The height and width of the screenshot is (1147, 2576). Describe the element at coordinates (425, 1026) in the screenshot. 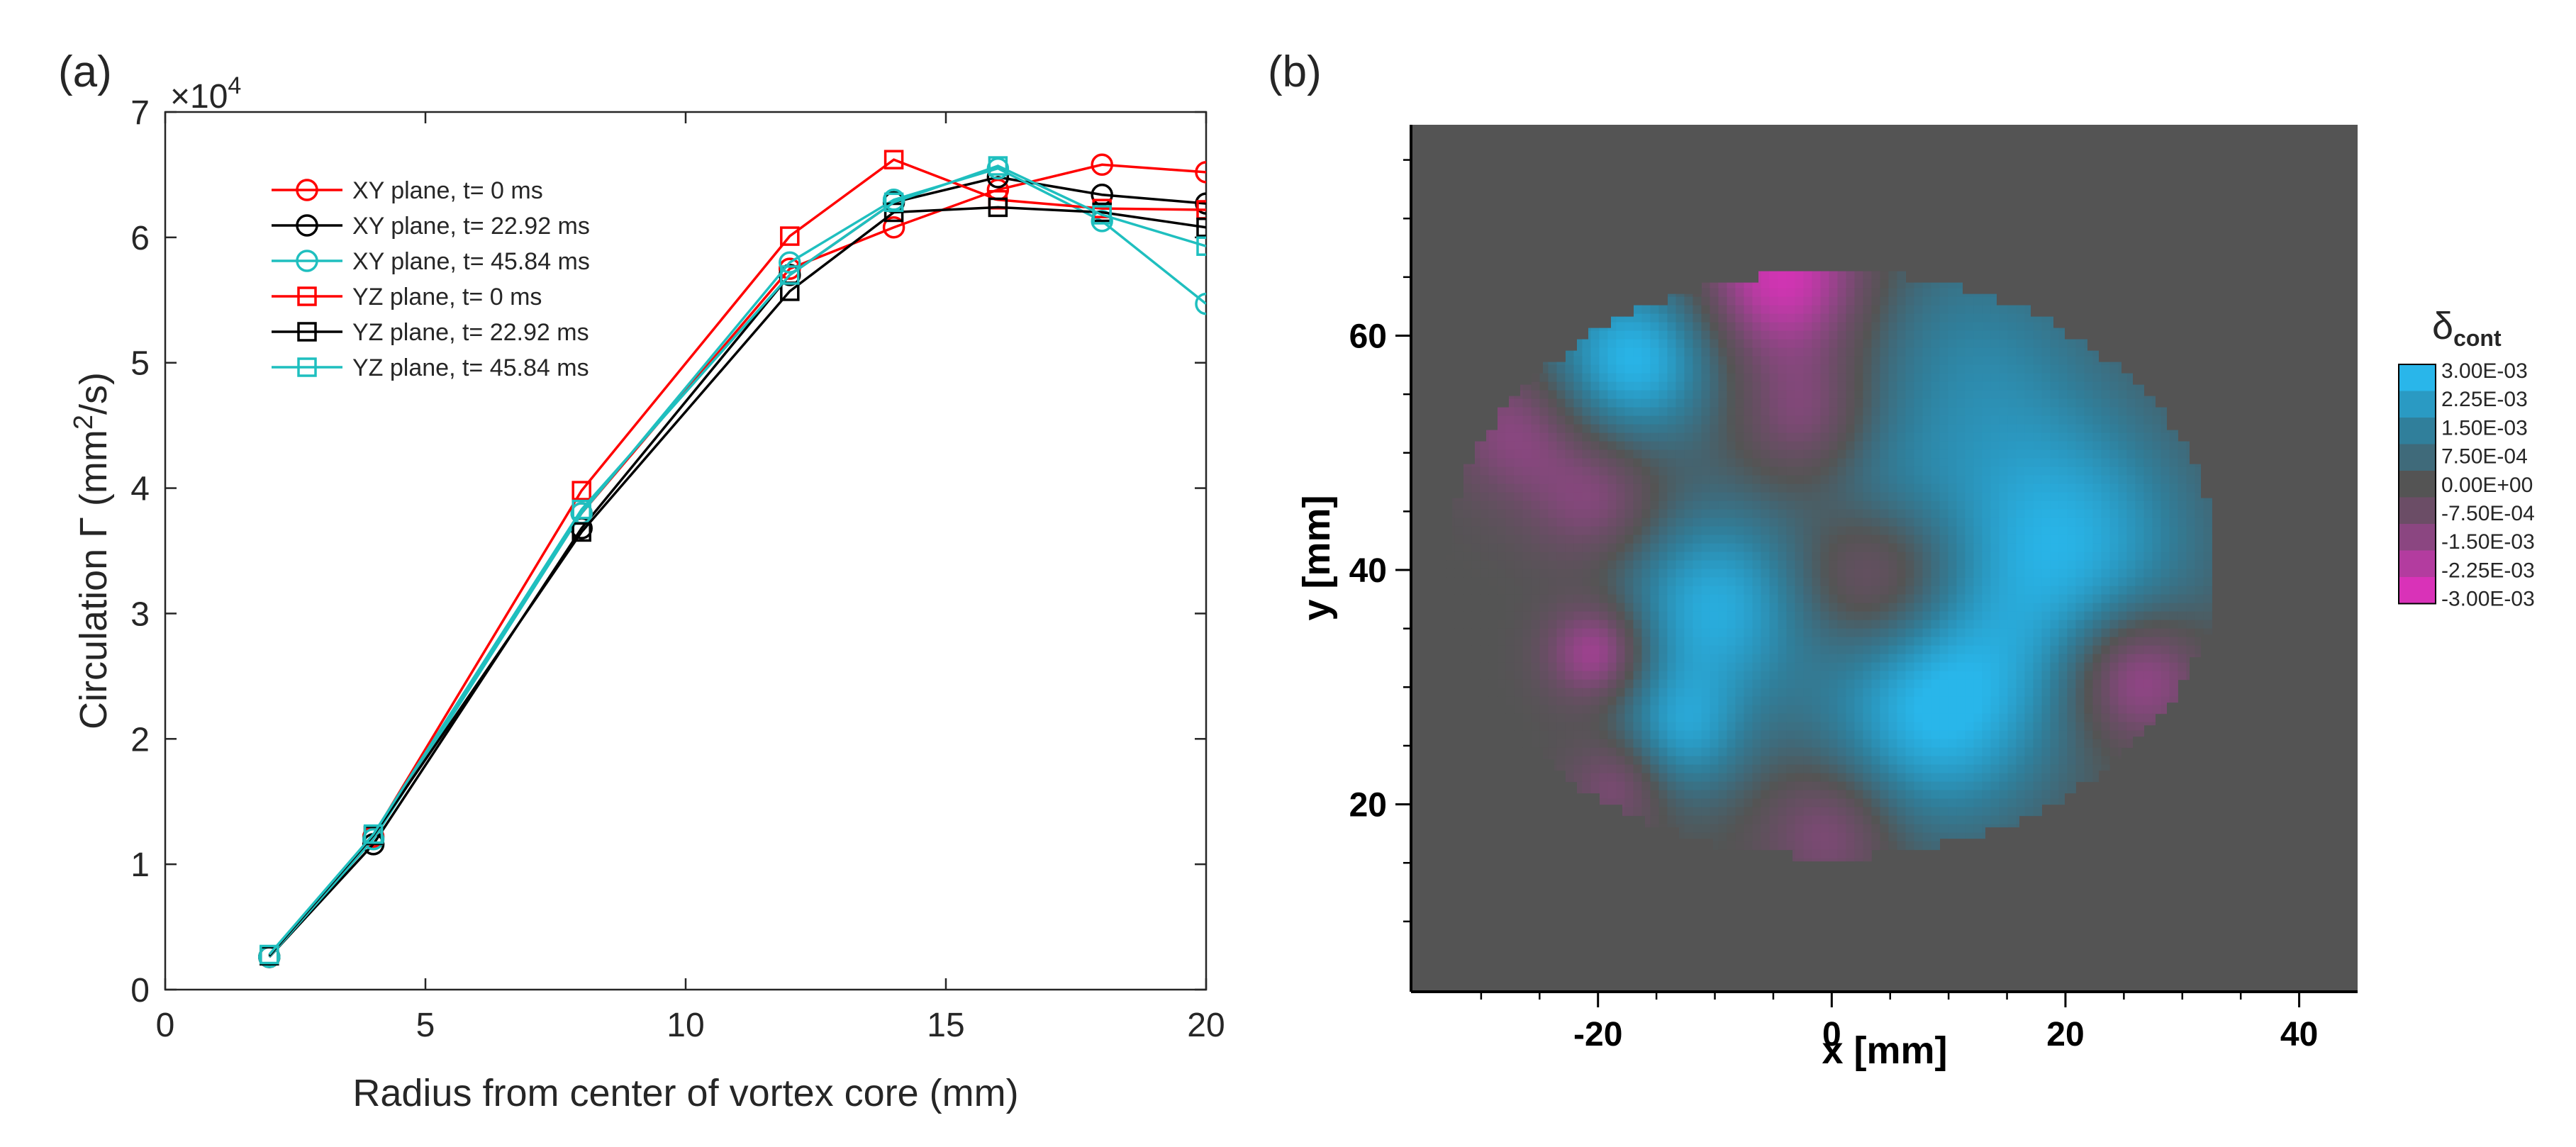

I see `x-tick-label: 5` at that location.